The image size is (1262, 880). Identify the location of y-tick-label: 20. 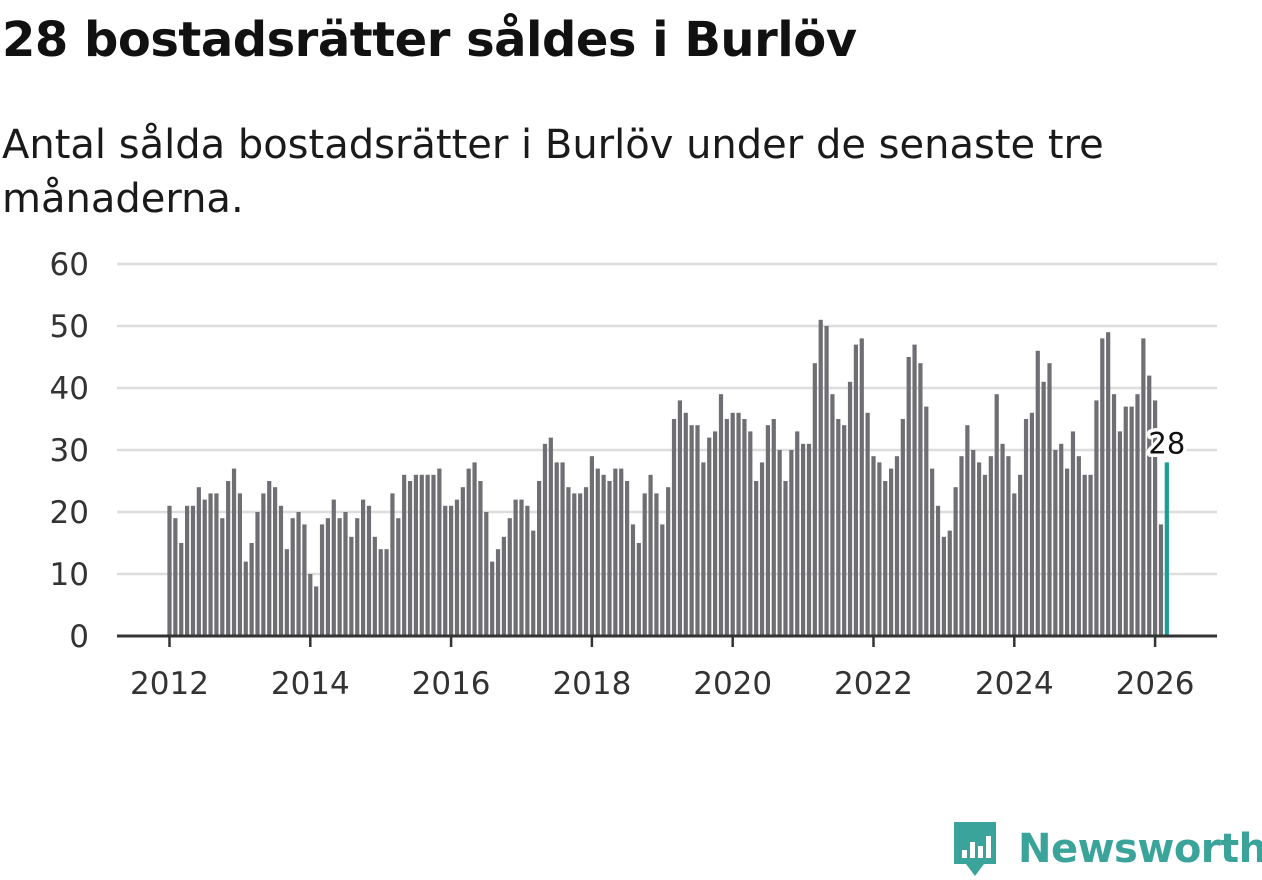
(69, 513).